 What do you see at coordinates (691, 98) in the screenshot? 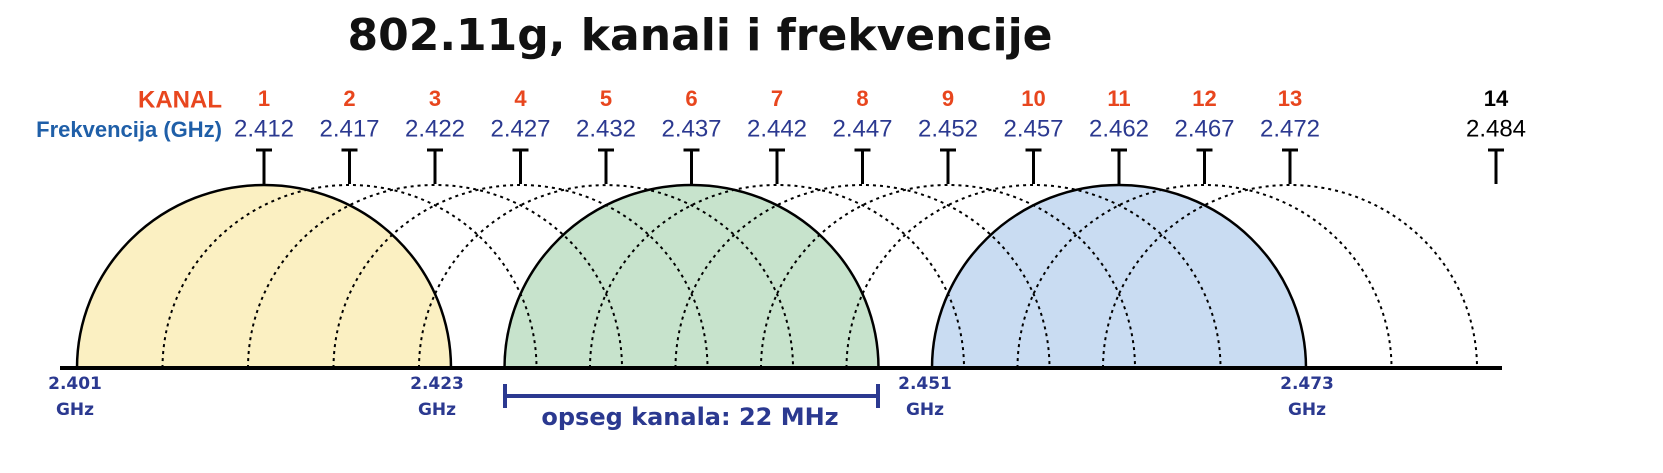
I see `channel-number: 6` at bounding box center [691, 98].